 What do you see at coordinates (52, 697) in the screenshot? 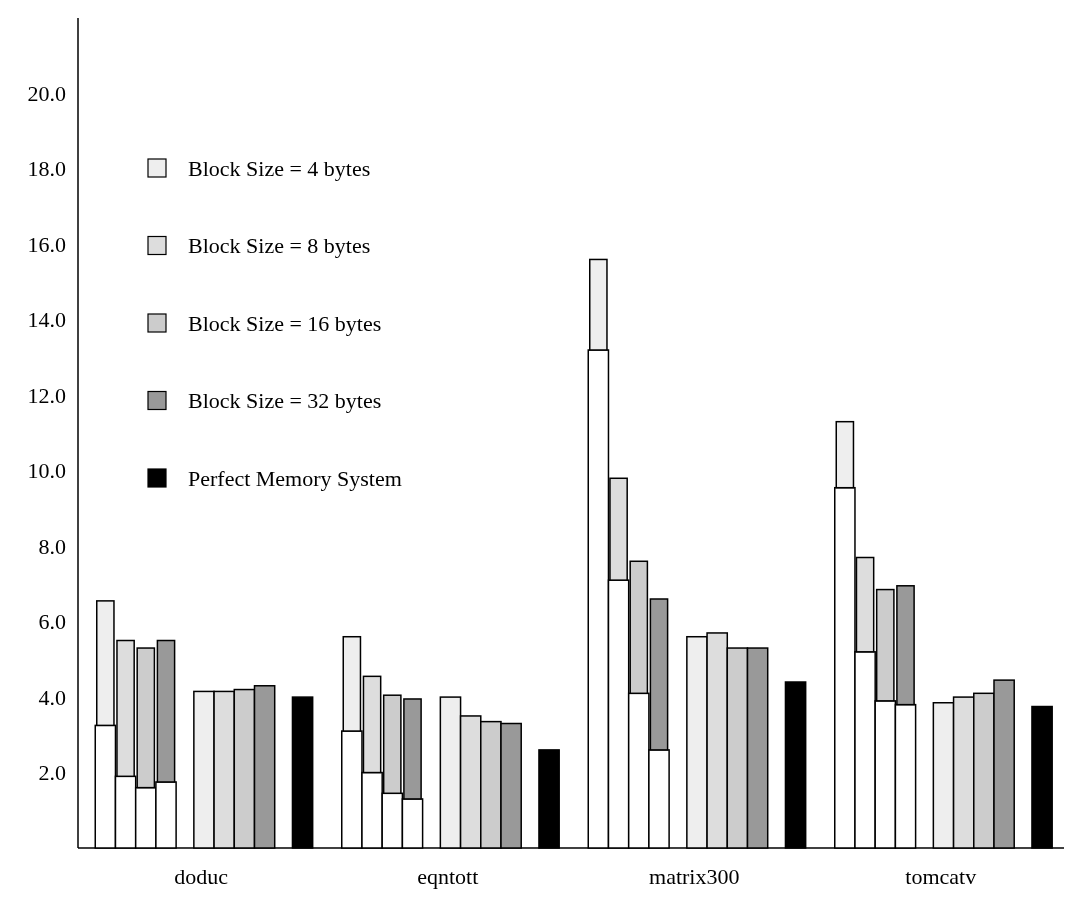
I see `y-tick-label: 4.0` at bounding box center [52, 697].